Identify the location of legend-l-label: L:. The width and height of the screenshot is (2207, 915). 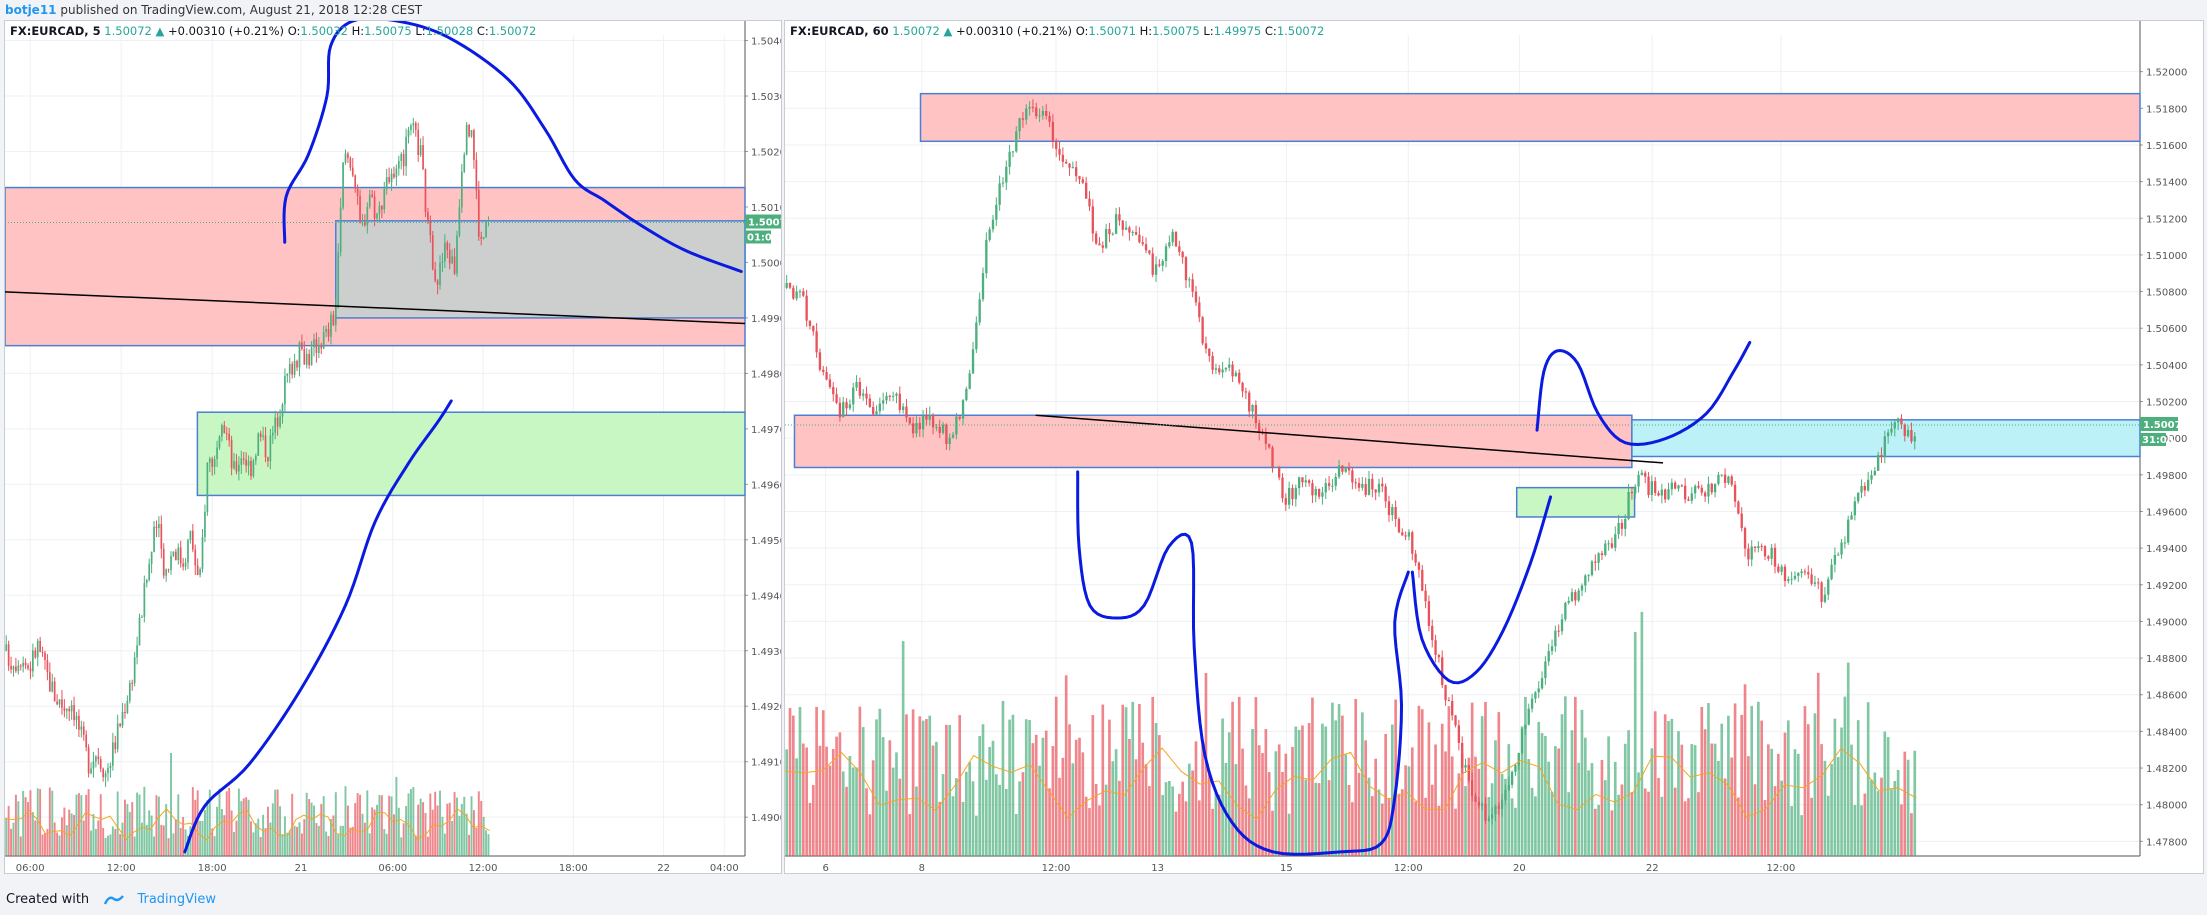
(420, 31).